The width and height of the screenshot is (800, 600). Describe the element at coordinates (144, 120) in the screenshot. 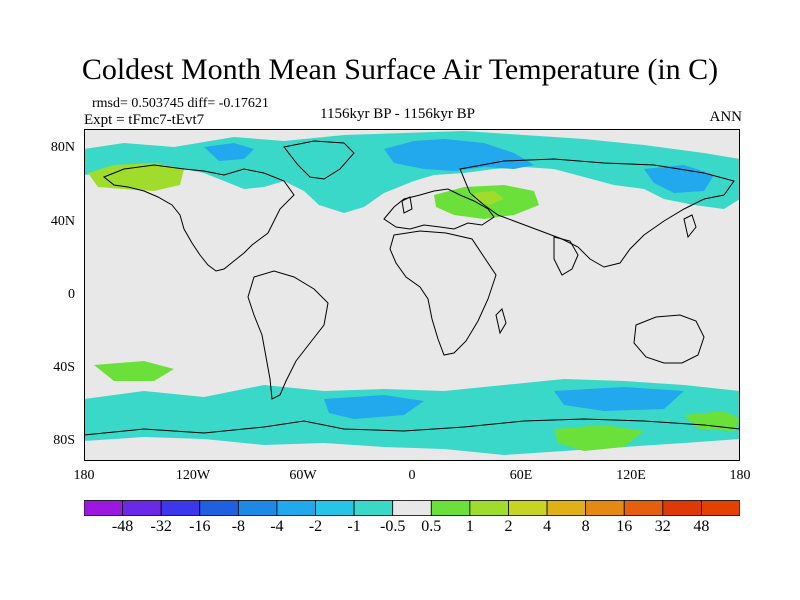

I see `experiment-label: Expt = tFmc7-tEvt7` at that location.